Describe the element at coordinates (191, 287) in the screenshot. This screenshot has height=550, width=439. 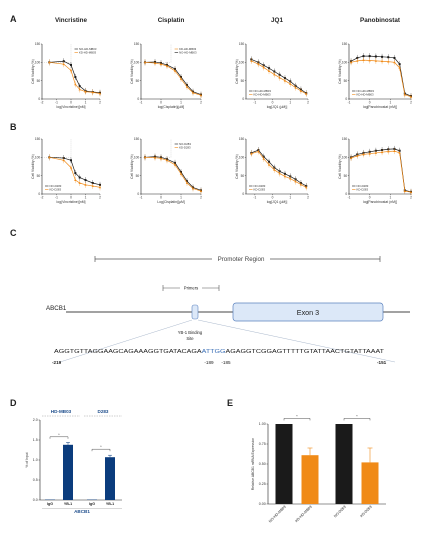
I see `primers-label-bg` at that location.